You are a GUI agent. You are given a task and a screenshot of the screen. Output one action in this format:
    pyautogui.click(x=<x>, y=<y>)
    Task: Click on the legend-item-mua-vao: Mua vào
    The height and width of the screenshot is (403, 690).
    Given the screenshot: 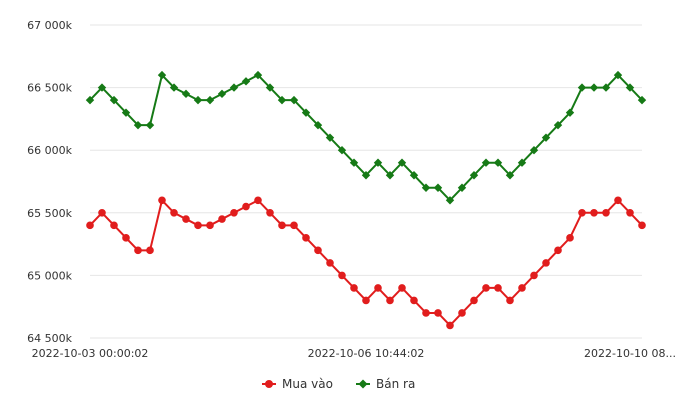 What is the action you would take?
    pyautogui.click(x=297, y=384)
    